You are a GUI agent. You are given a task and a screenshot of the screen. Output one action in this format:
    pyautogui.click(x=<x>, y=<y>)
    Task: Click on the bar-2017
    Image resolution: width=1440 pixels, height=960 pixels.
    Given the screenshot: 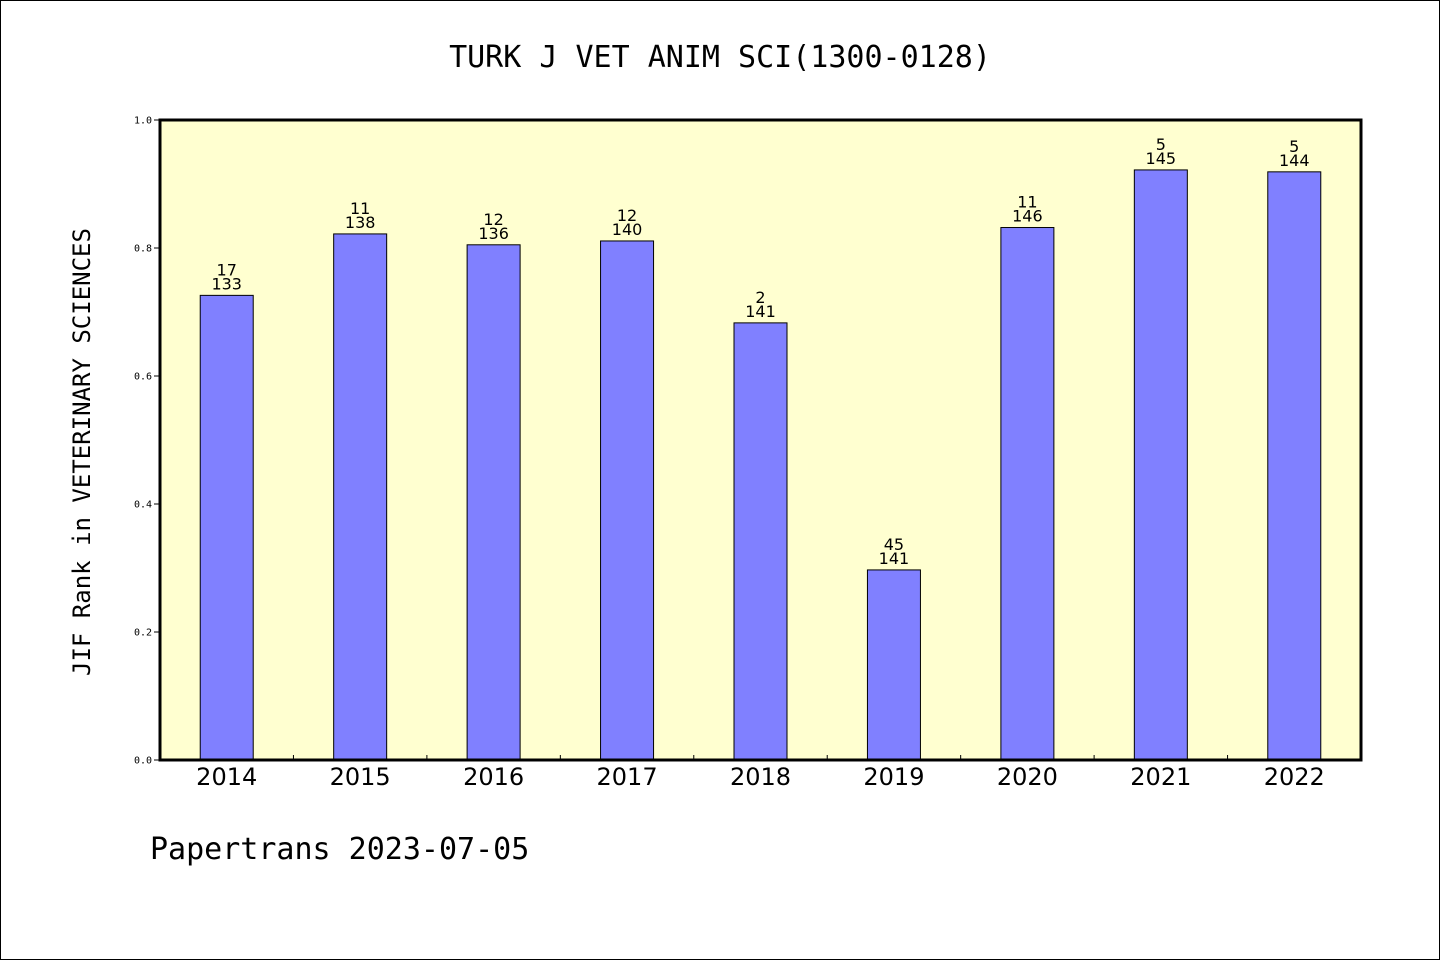 What is the action you would take?
    pyautogui.click(x=627, y=500)
    